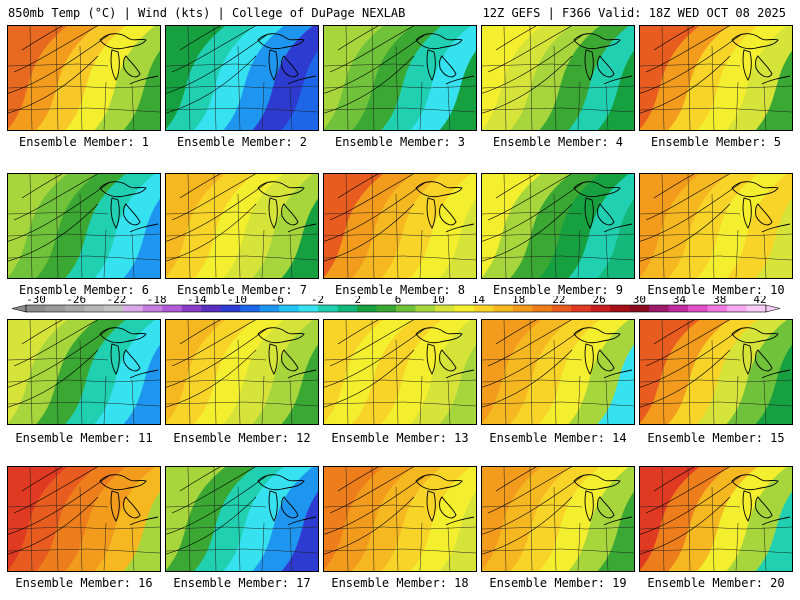 The width and height of the screenshot is (800, 600). Describe the element at coordinates (84, 438) in the screenshot. I see `member-label: Ensemble Member: 11` at that location.